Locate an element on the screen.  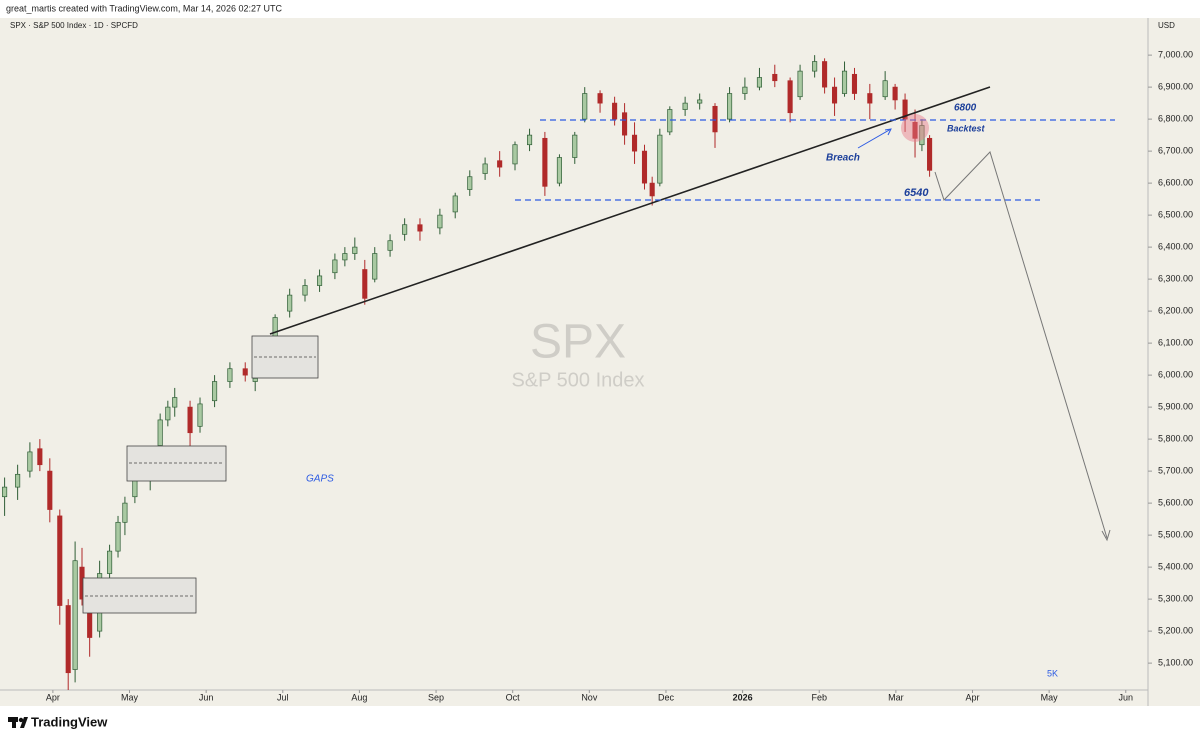
currency: USD is located at coordinates (1166, 25).